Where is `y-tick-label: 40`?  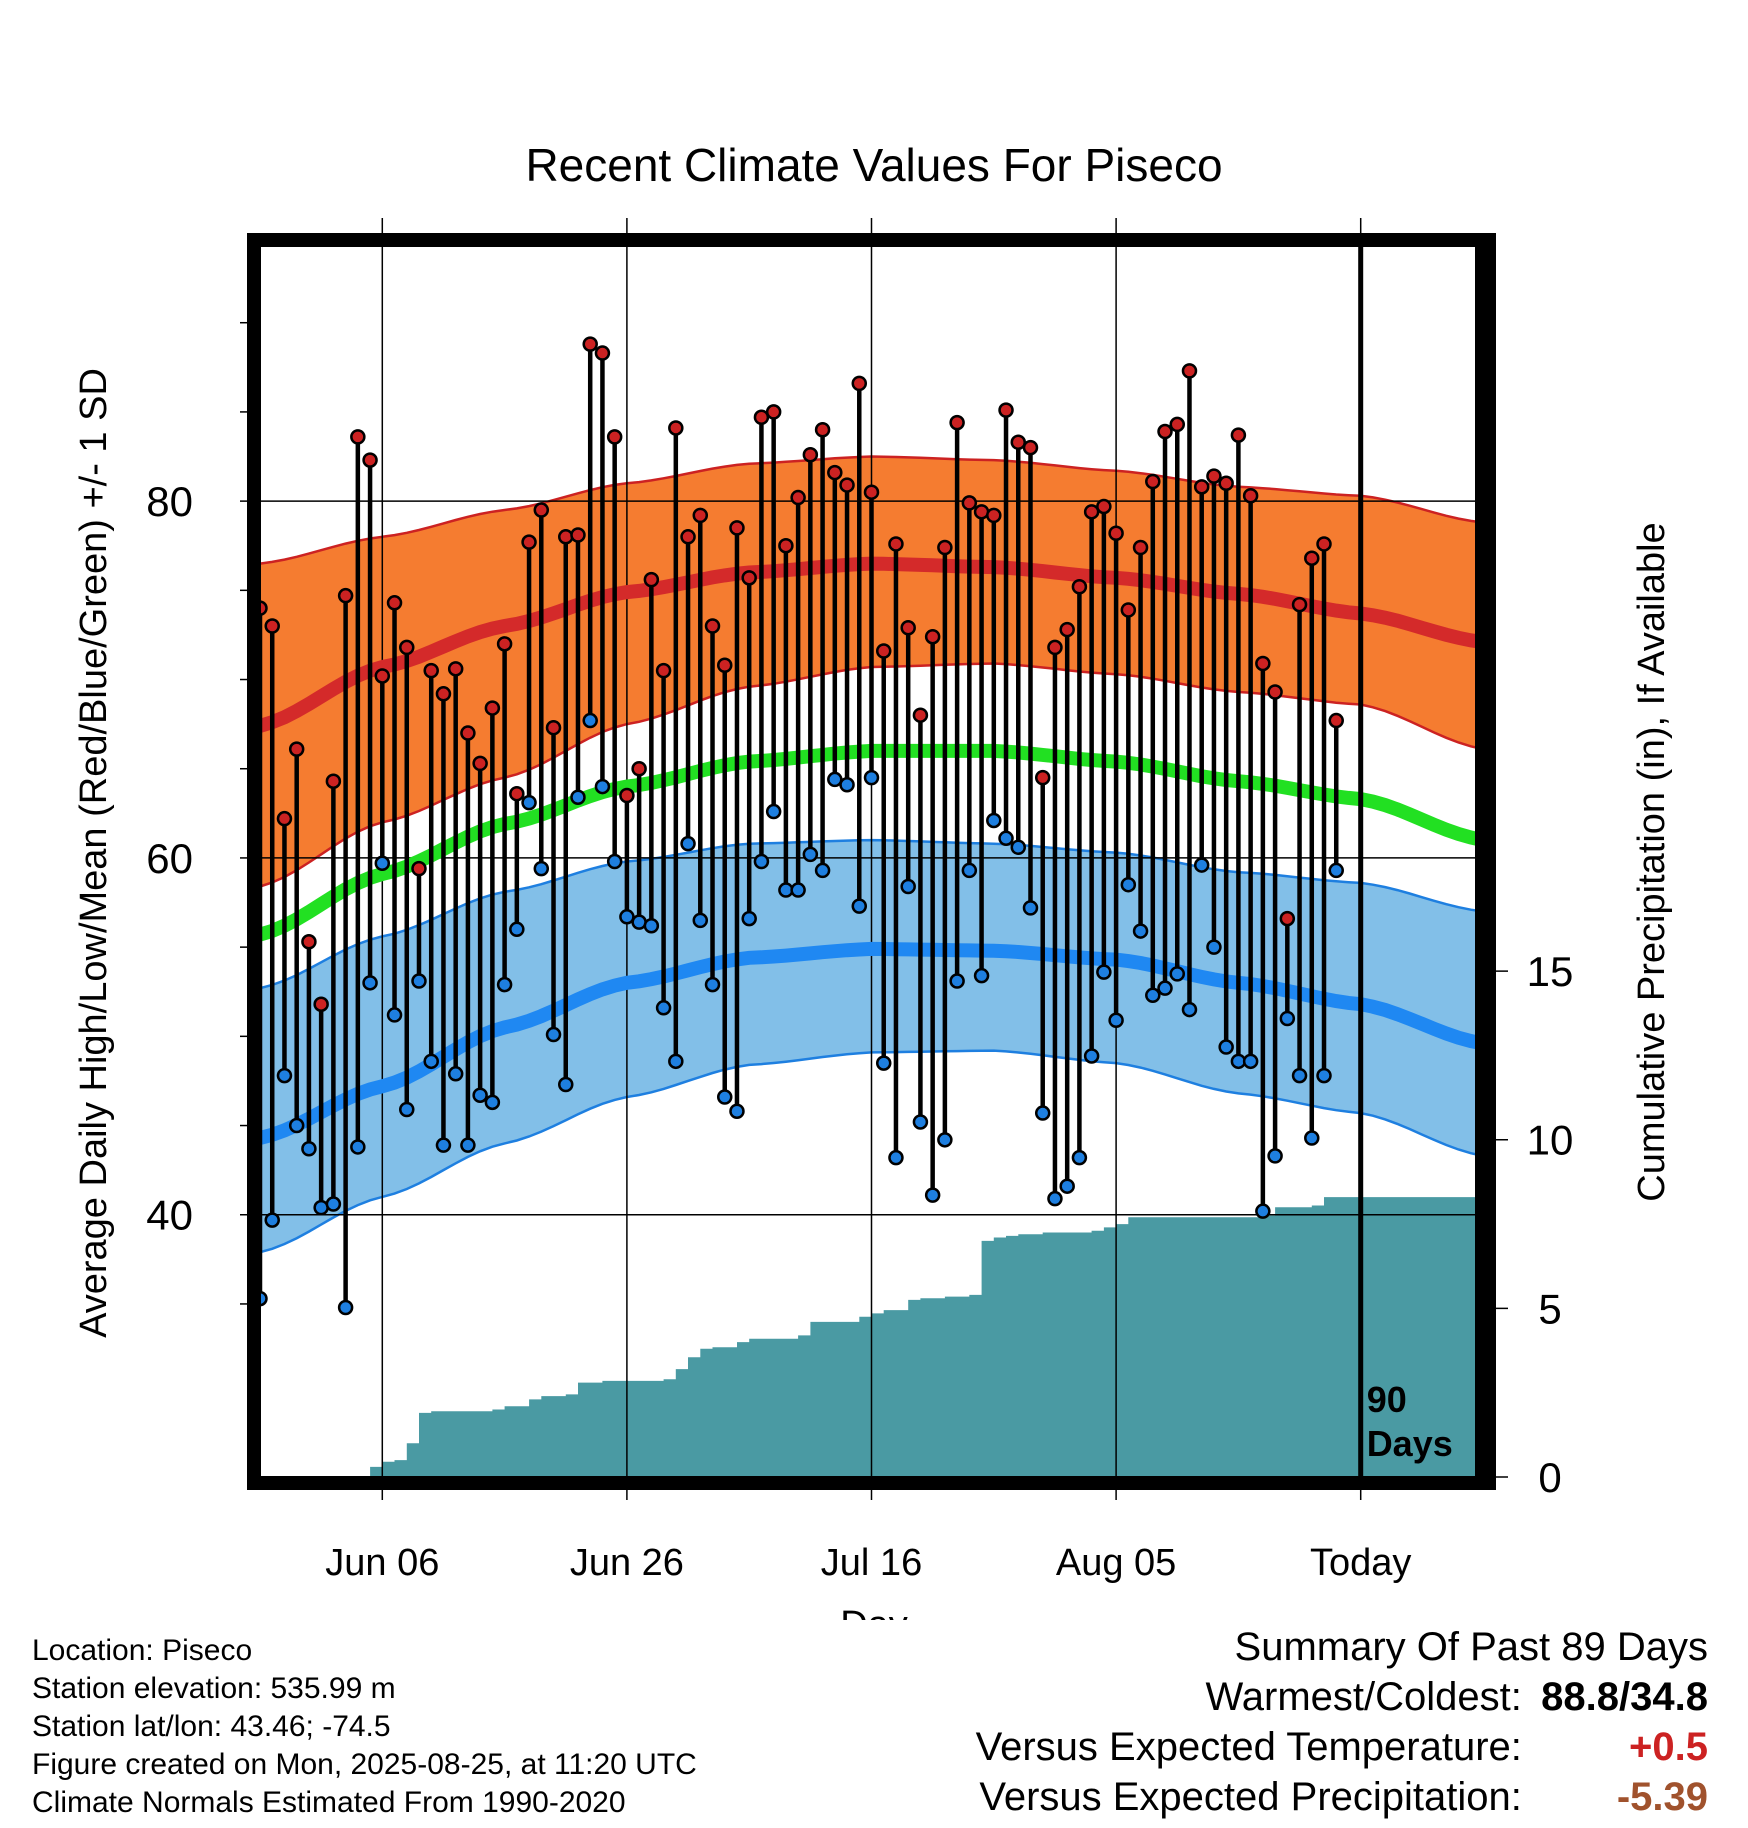
y-tick-label: 40 is located at coordinates (169, 1215).